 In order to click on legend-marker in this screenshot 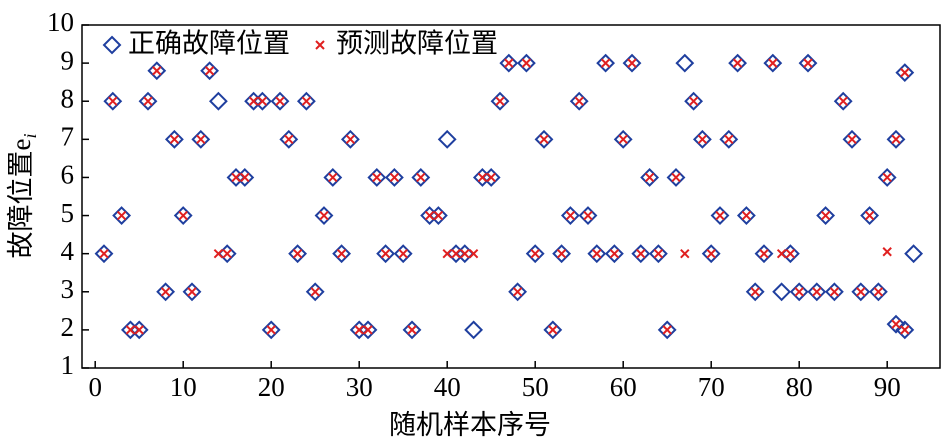, I will do `click(112, 45)`.